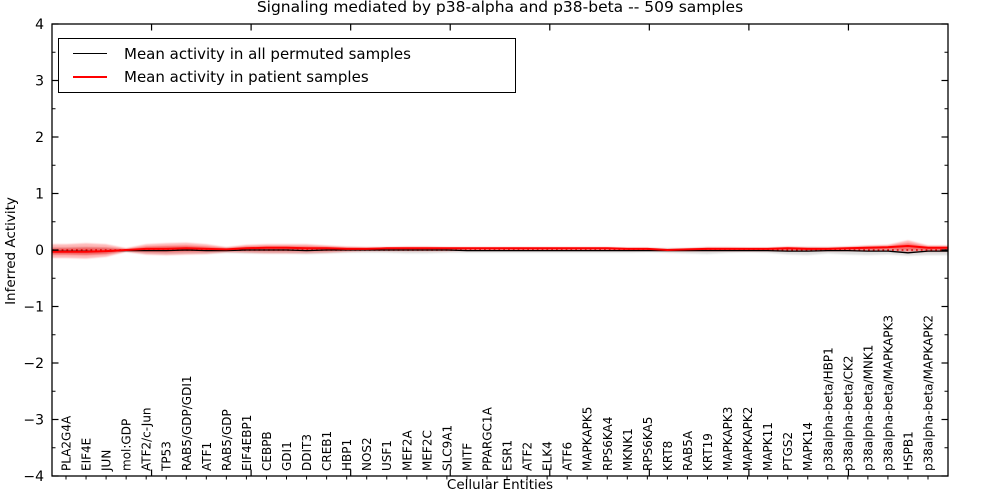  I want to click on legend-item-patient: Mean activity in patient samples, so click(287, 77).